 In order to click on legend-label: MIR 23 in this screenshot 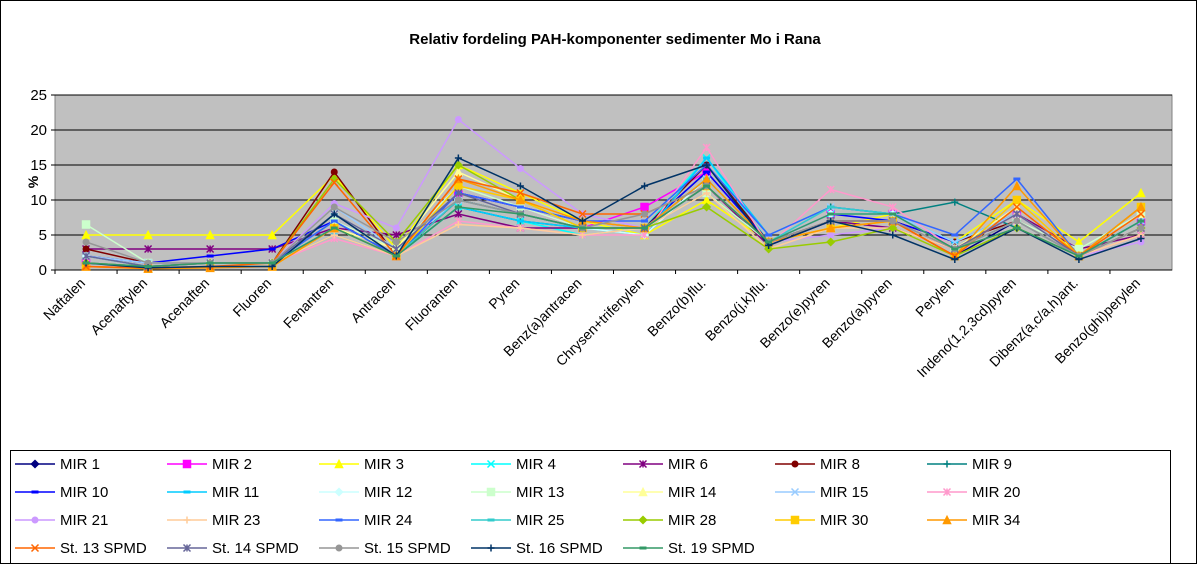, I will do `click(236, 520)`.